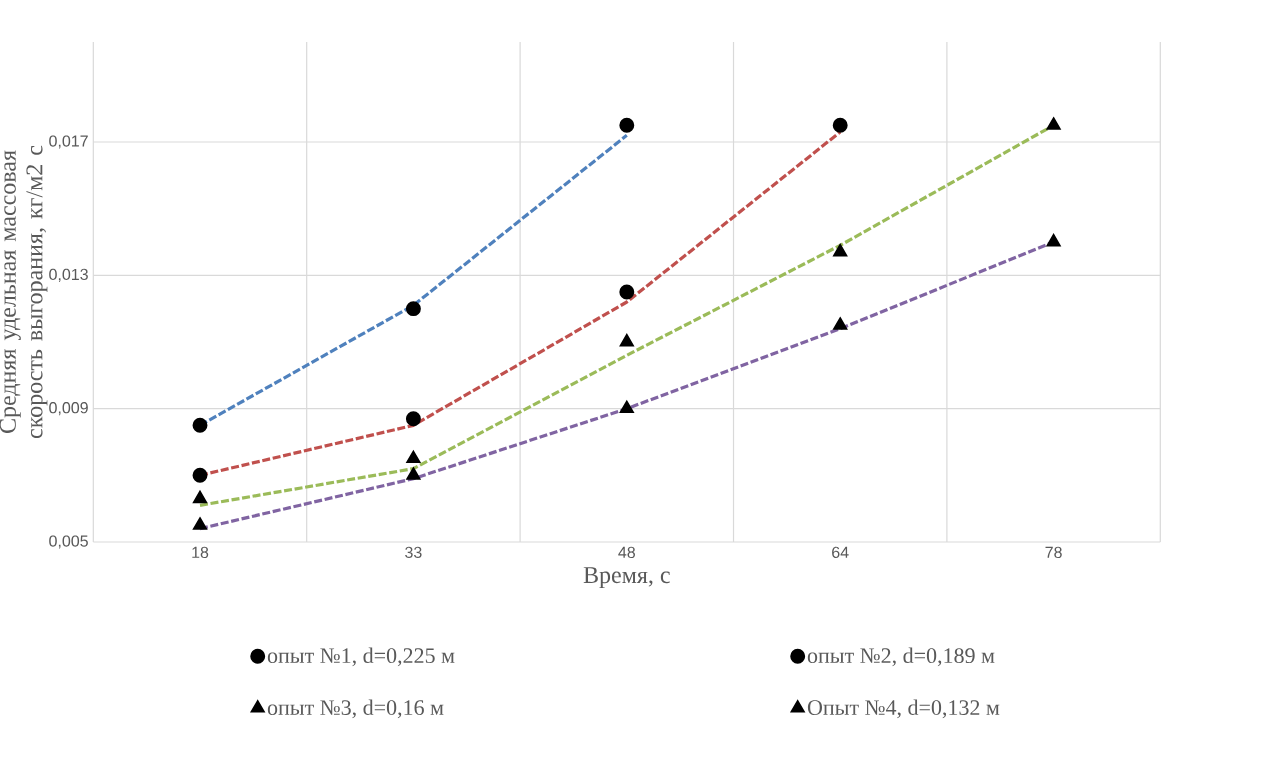 This screenshot has height=774, width=1285. What do you see at coordinates (68, 542) in the screenshot?
I see `y-tick-label: 0,005` at bounding box center [68, 542].